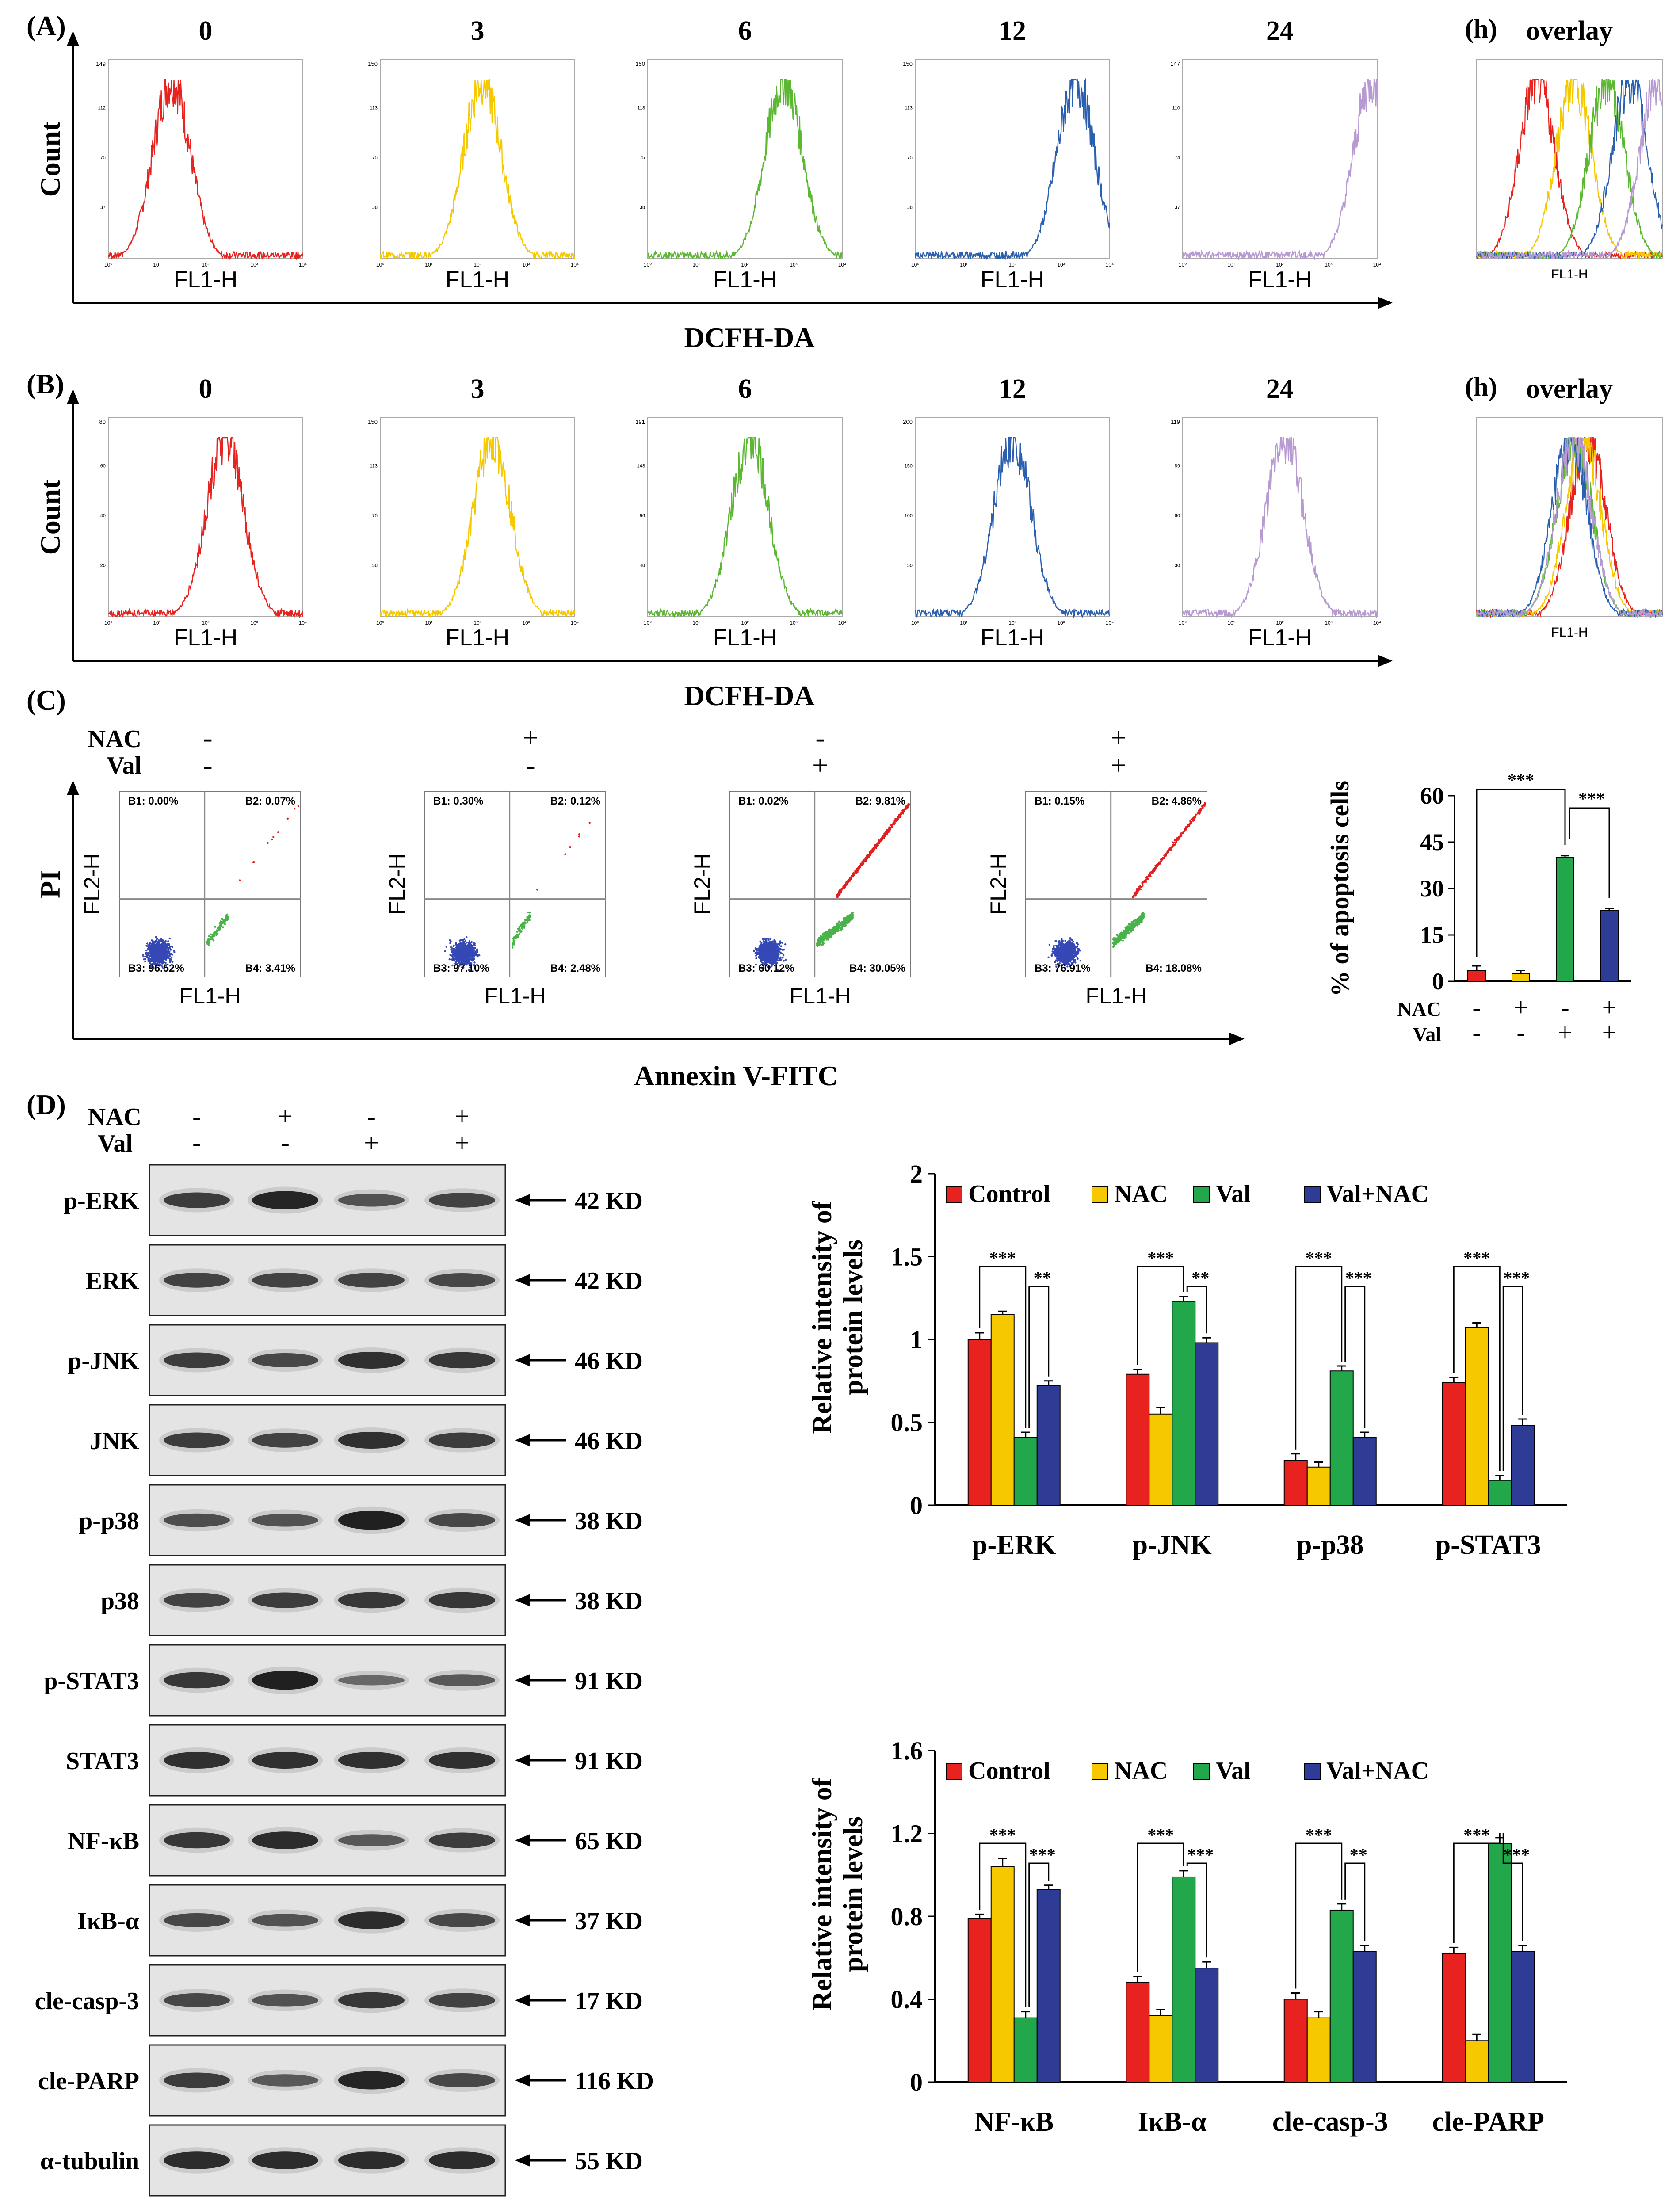 The height and width of the screenshot is (2201, 1680). Describe the element at coordinates (1569, 632) in the screenshot. I see `panel-b-overlay-xaxis-label: FL1-H` at that location.